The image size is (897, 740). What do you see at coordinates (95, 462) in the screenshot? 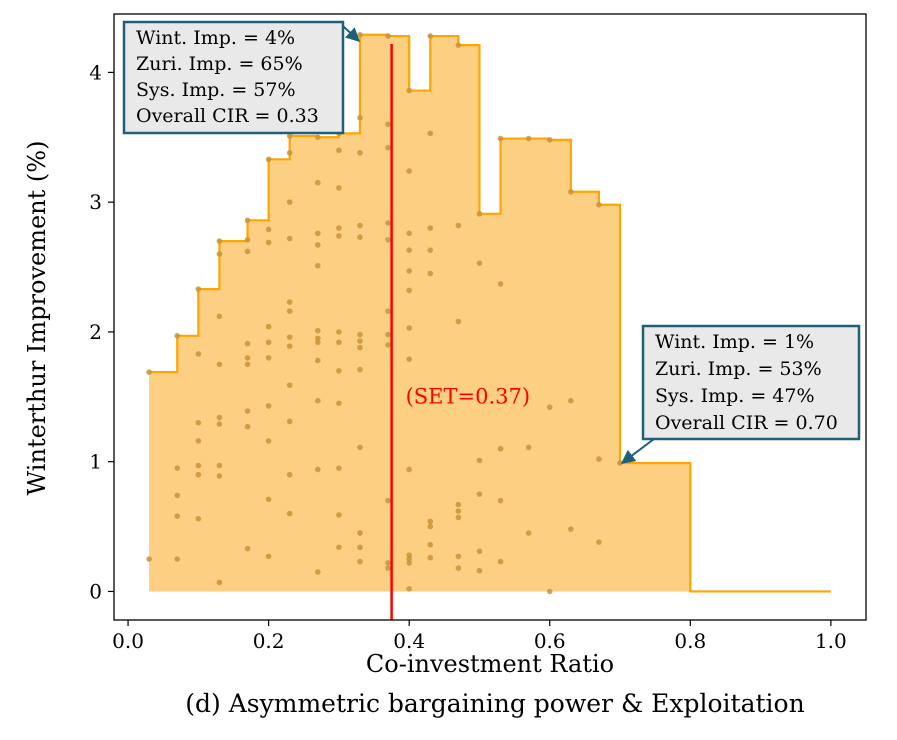
I see `y-tick-label: 1` at bounding box center [95, 462].